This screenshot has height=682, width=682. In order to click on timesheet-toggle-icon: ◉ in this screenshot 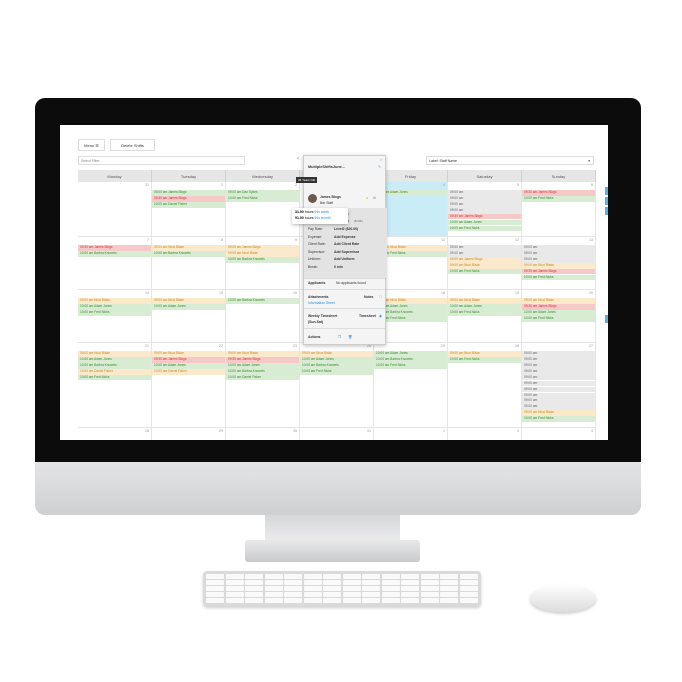, I will do `click(380, 316)`.